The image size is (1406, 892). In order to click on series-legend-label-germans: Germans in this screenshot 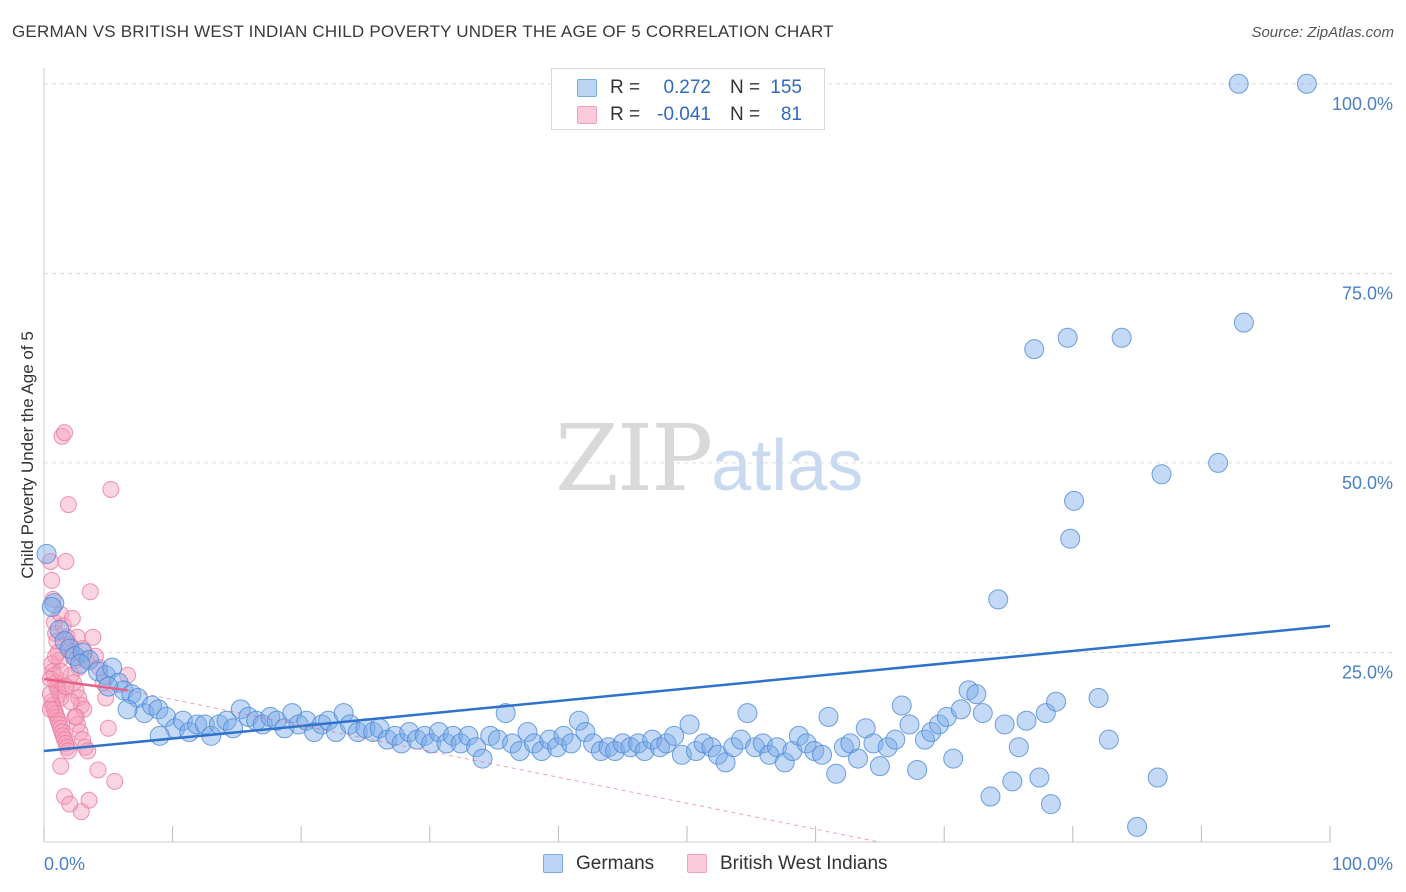, I will do `click(615, 863)`.